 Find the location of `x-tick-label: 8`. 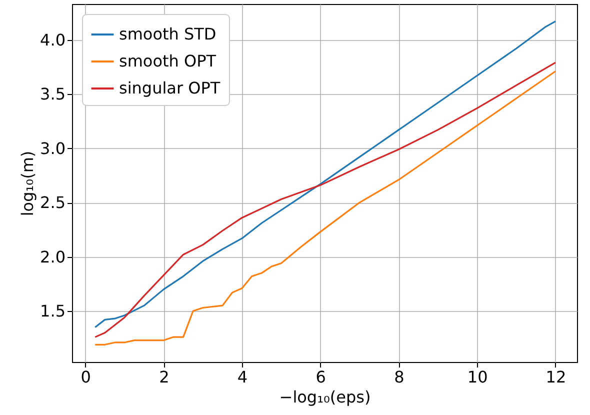

x-tick-label: 8 is located at coordinates (399, 377).